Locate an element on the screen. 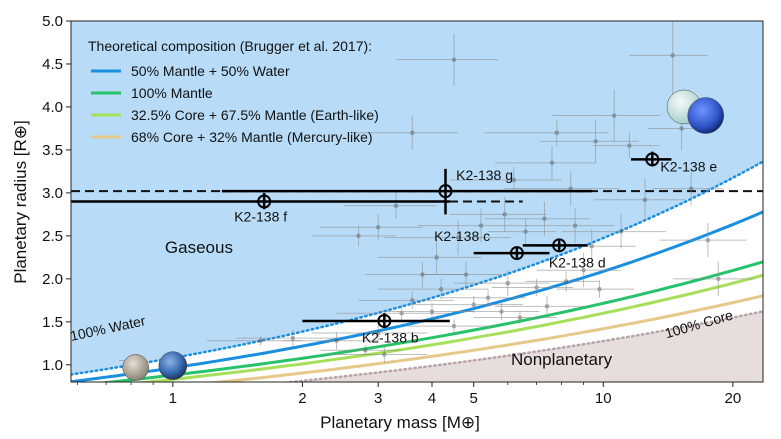  y-tick-label: 3.5 is located at coordinates (52, 150).